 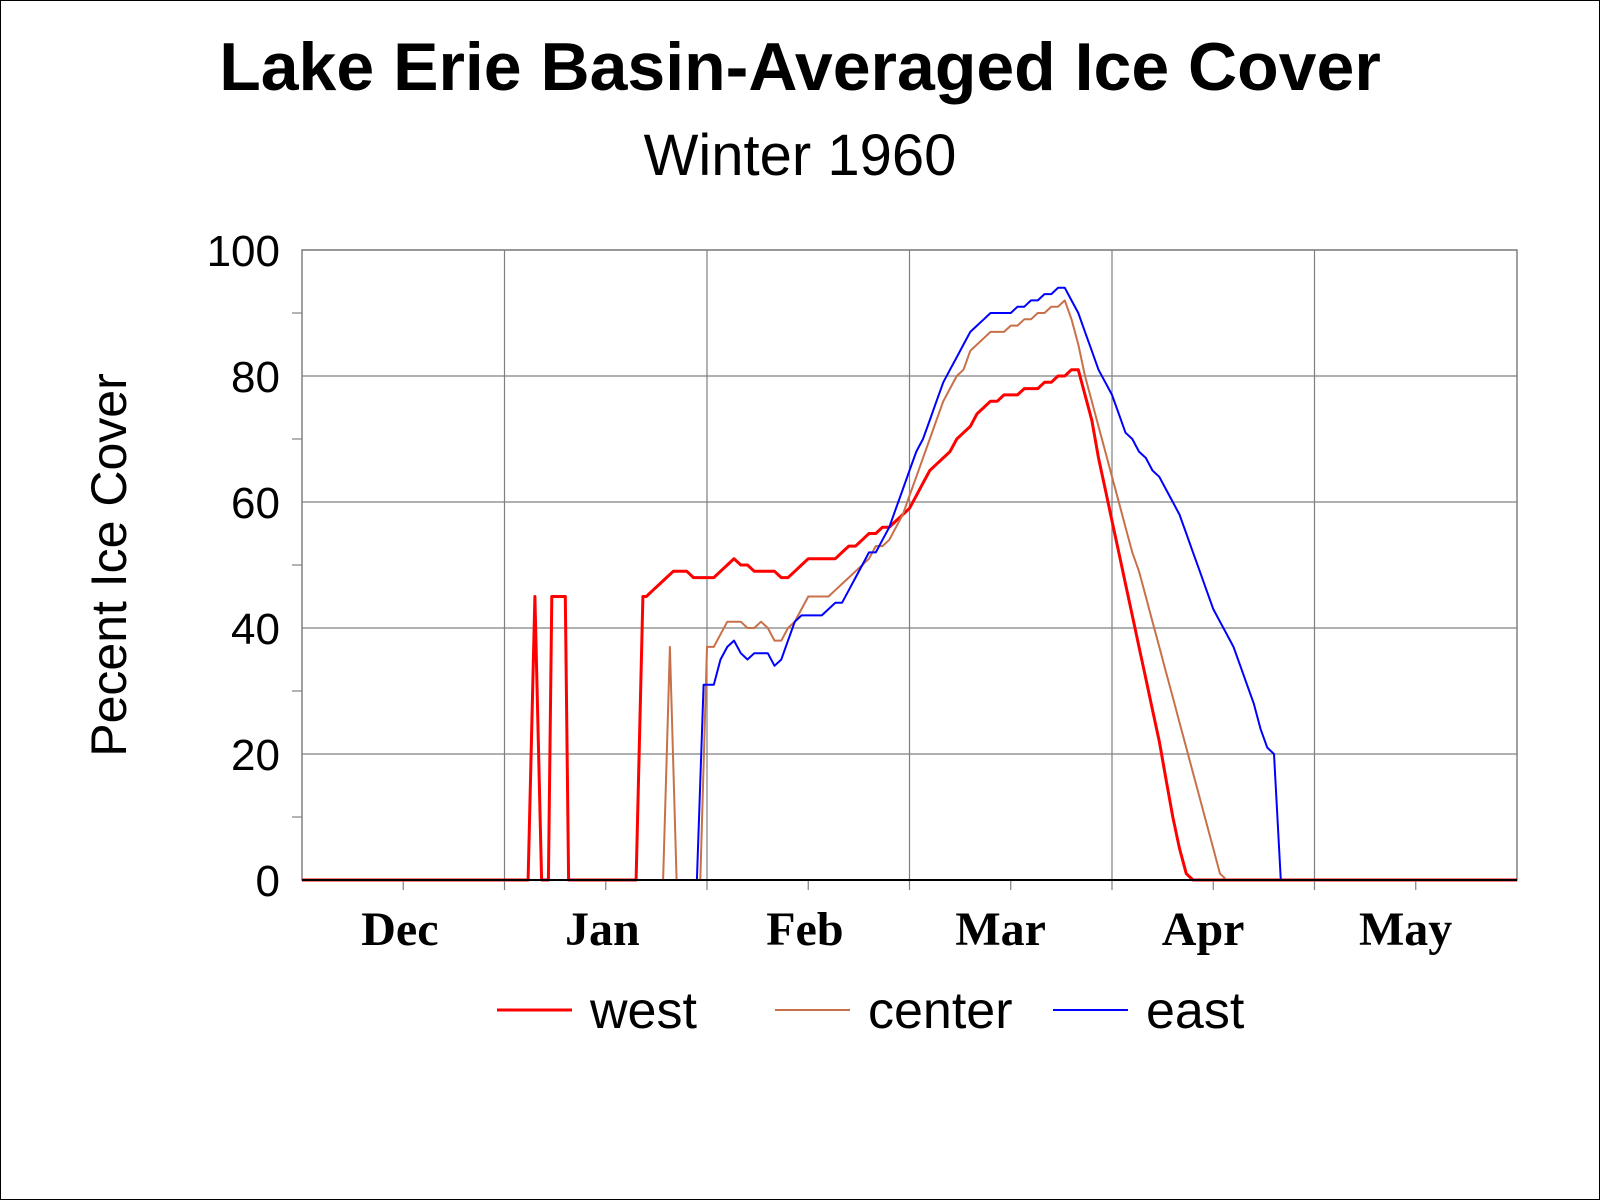 I want to click on y-tick-label: 0, so click(x=268, y=881).